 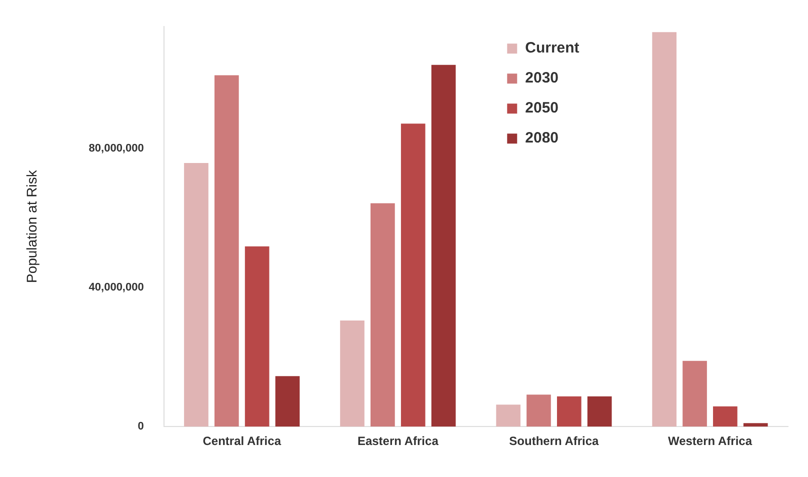 What do you see at coordinates (710, 441) in the screenshot?
I see `x-tick-label: Western Africa` at bounding box center [710, 441].